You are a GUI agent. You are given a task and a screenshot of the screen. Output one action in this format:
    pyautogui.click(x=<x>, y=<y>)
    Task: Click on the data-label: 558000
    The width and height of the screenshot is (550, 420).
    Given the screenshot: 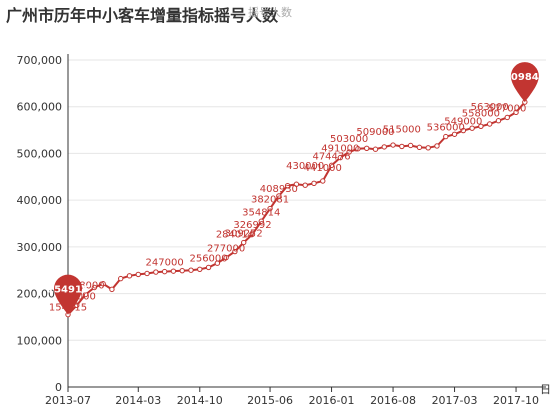 What is the action you would take?
    pyautogui.click(x=481, y=113)
    